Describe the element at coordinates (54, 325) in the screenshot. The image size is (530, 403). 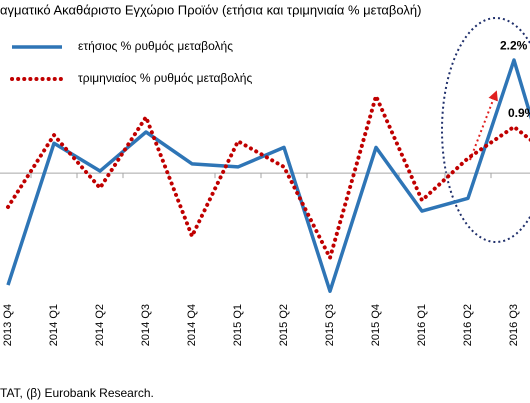
I see `x-tick-label: 2014 Q1` at that location.